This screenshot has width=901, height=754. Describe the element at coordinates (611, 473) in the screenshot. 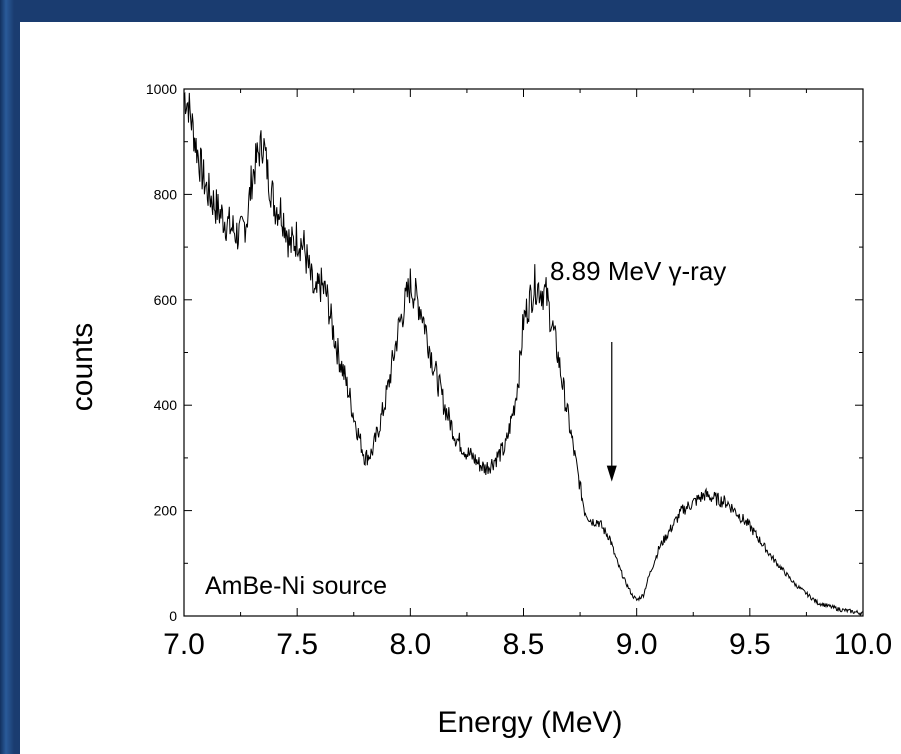

I see `arrow-head` at that location.